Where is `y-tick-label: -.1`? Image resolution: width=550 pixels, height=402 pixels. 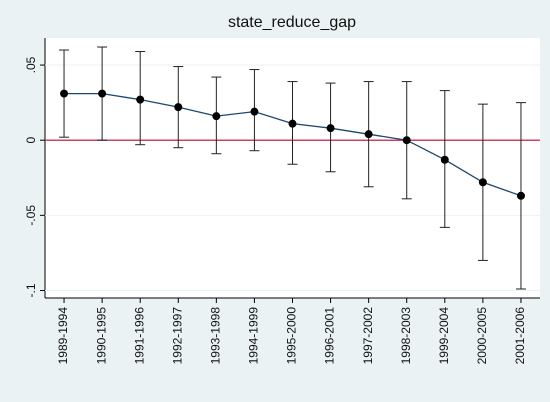
y-tick-label: -.1 is located at coordinates (31, 290).